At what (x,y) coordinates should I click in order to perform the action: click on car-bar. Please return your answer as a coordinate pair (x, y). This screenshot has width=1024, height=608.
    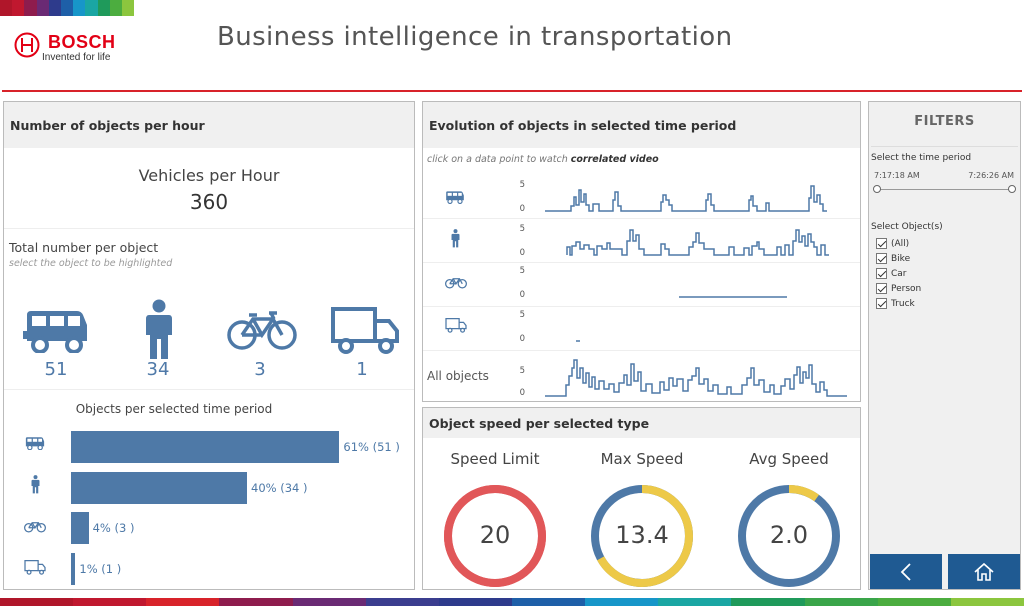
    Looking at the image, I should click on (205, 447).